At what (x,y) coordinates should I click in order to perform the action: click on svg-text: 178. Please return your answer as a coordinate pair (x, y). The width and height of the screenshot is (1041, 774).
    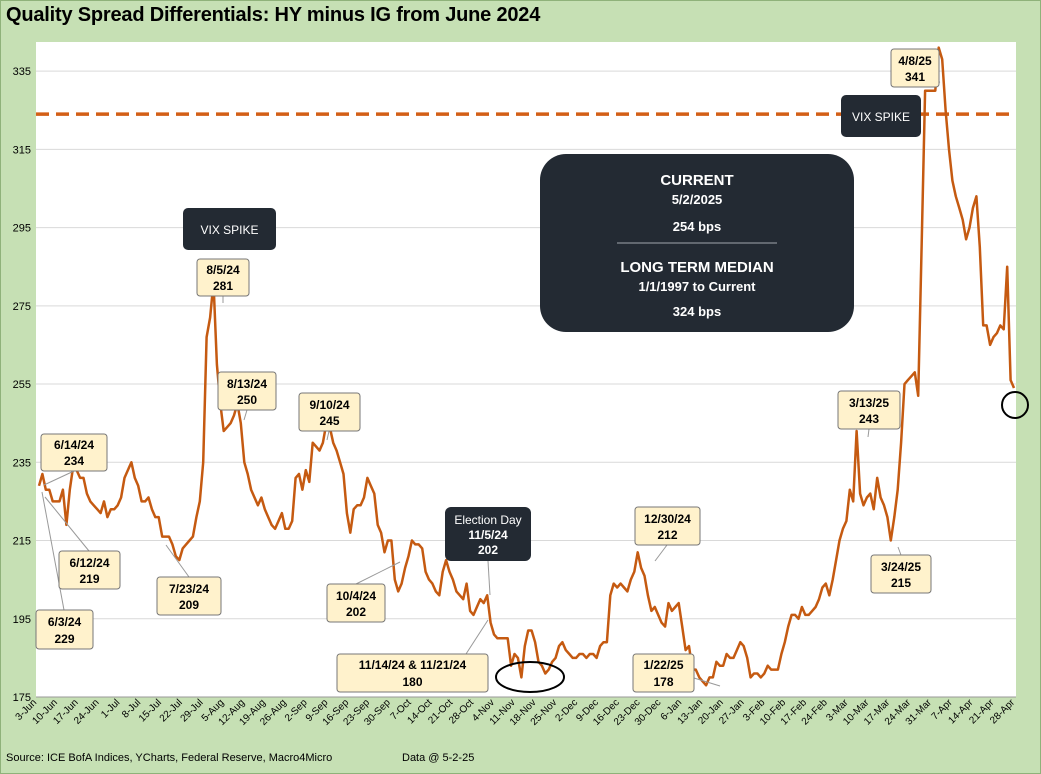
    Looking at the image, I should click on (663, 682).